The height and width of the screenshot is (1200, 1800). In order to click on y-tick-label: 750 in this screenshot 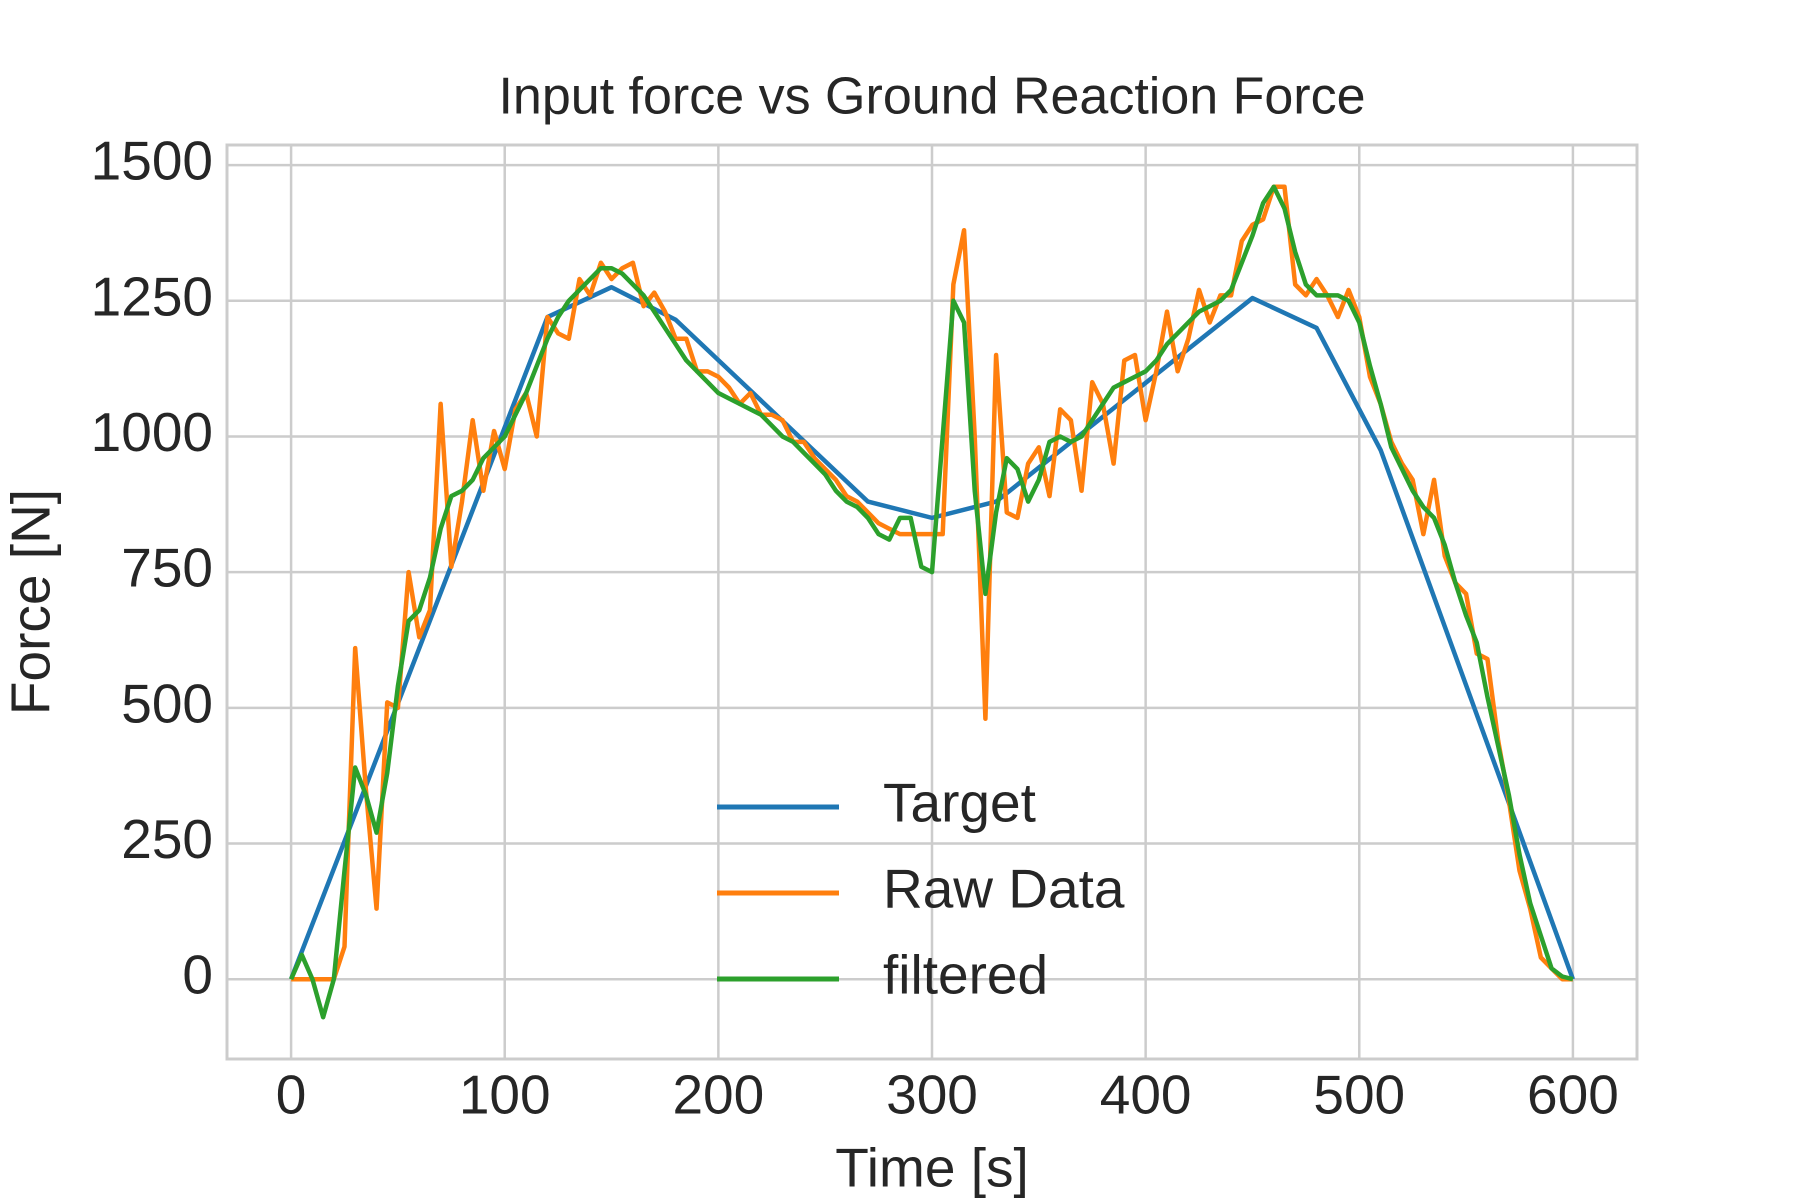, I will do `click(167, 568)`.